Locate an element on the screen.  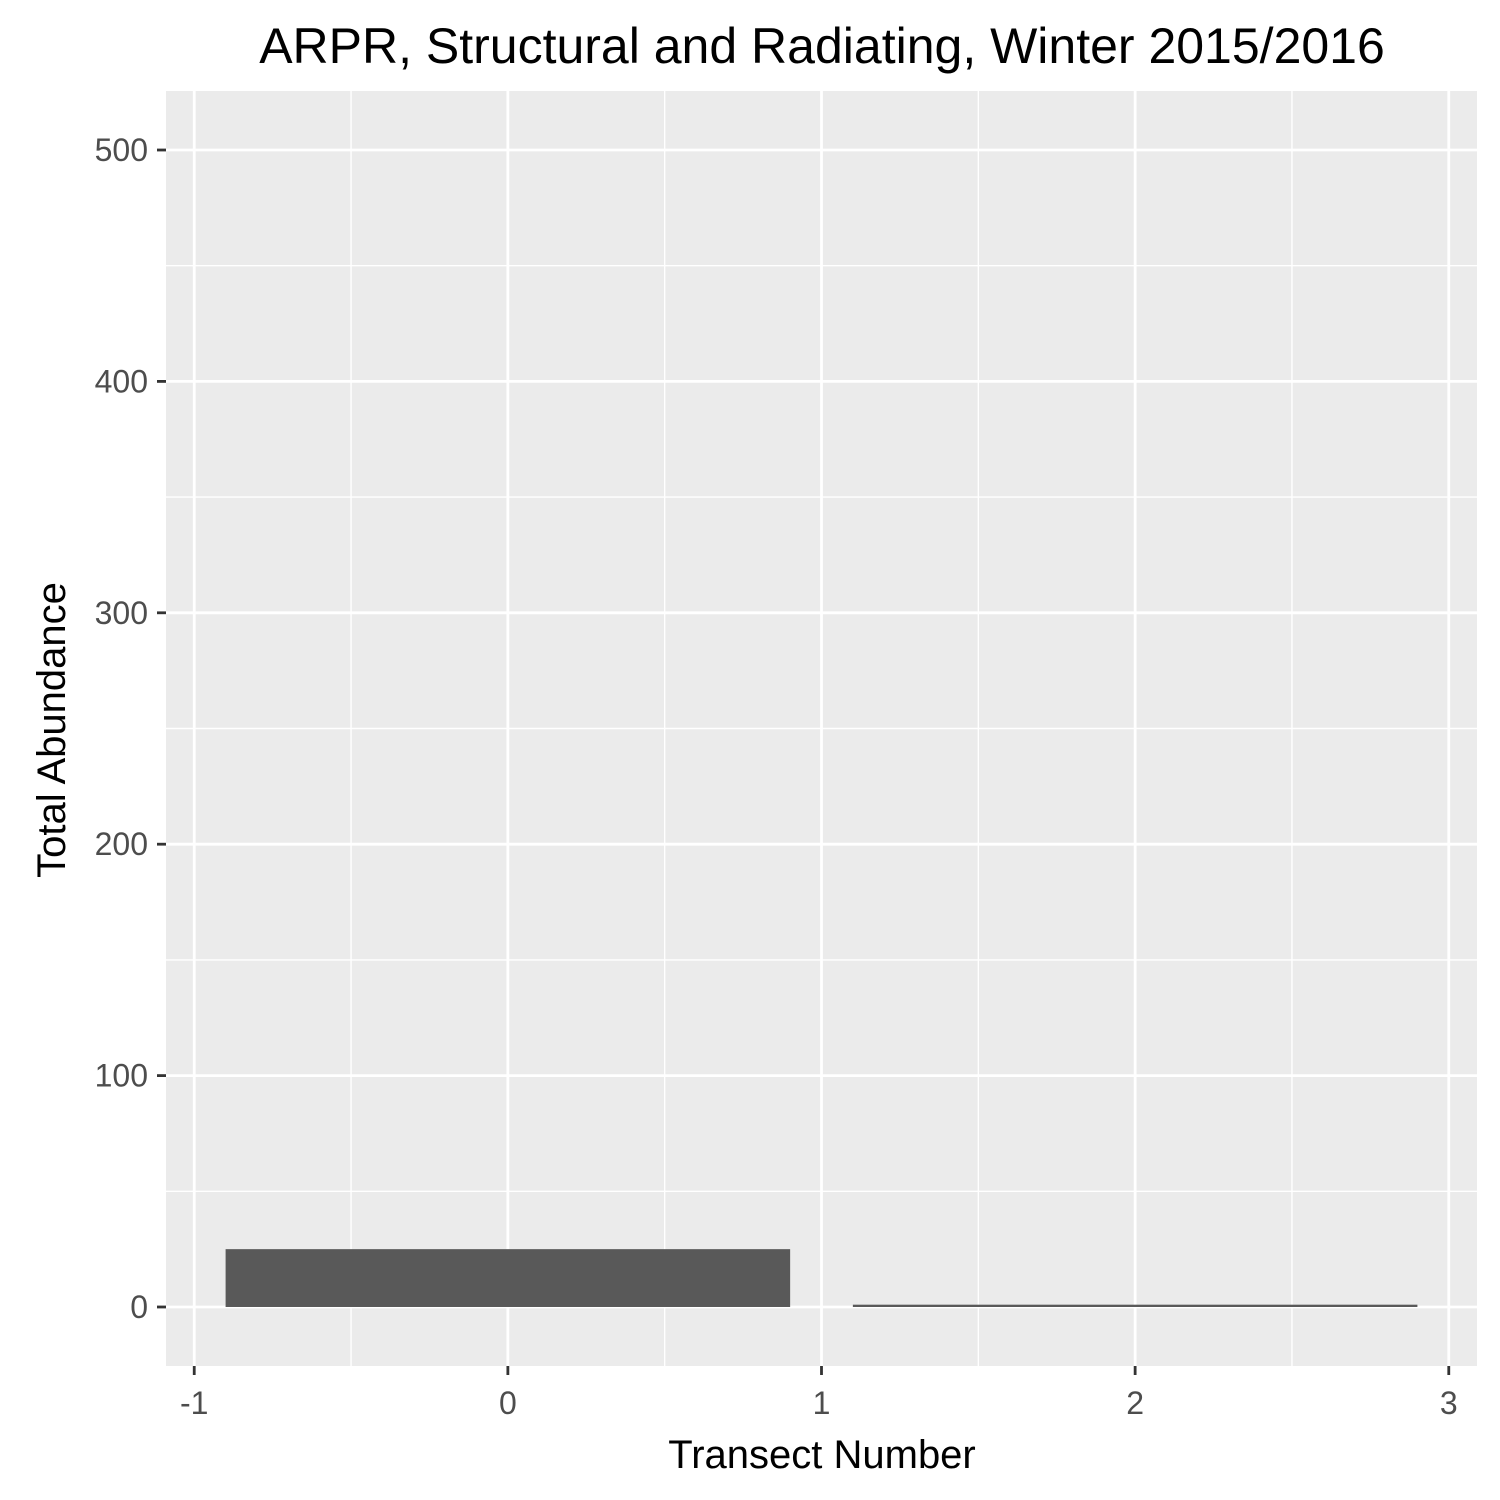
y-tick-label: 500 is located at coordinates (121, 150).